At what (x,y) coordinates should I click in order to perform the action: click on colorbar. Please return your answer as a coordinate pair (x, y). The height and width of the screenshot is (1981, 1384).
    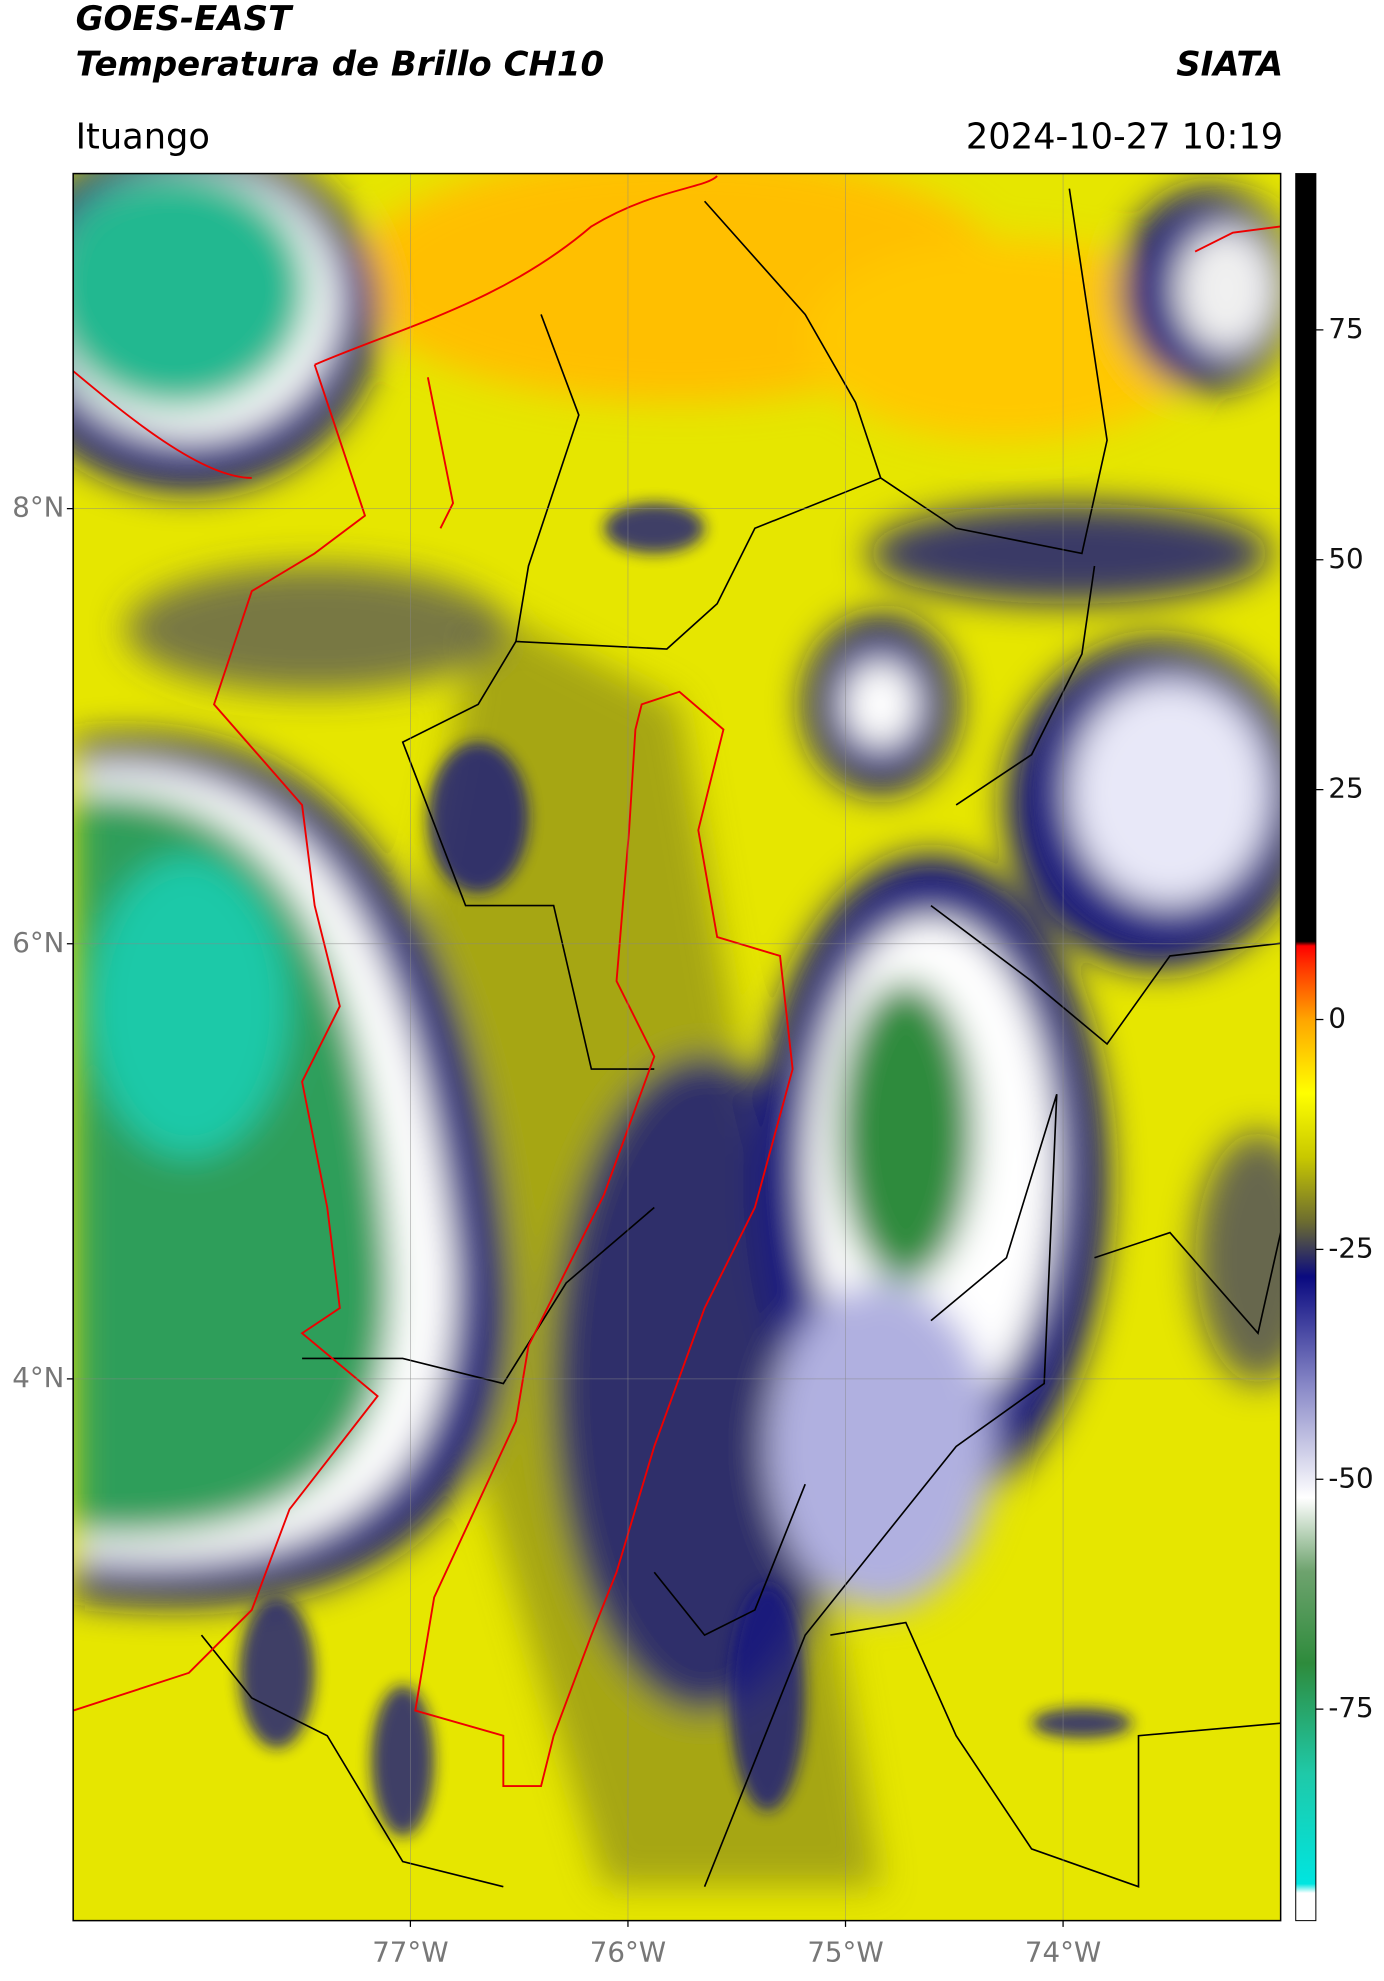
    Looking at the image, I should click on (1306, 1047).